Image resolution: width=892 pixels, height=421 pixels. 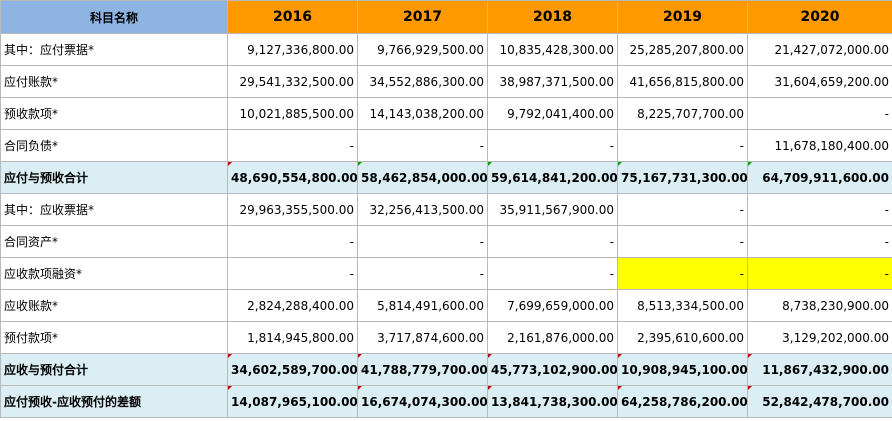 I want to click on value-cell: 10,908,945,100.00, so click(x=682, y=369).